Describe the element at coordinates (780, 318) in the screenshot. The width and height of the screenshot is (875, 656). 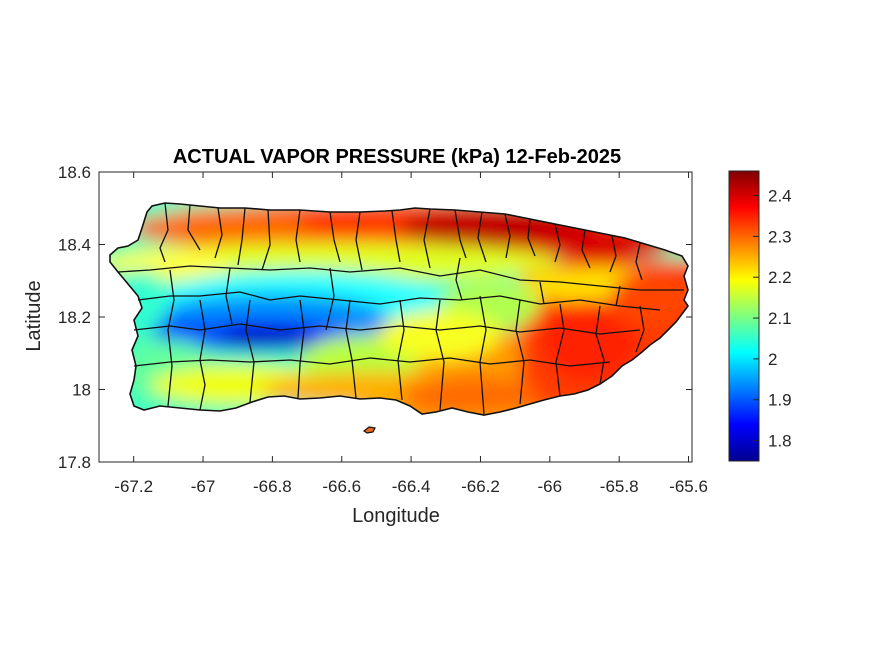
I see `colorbar-tick-label: 2.1` at that location.